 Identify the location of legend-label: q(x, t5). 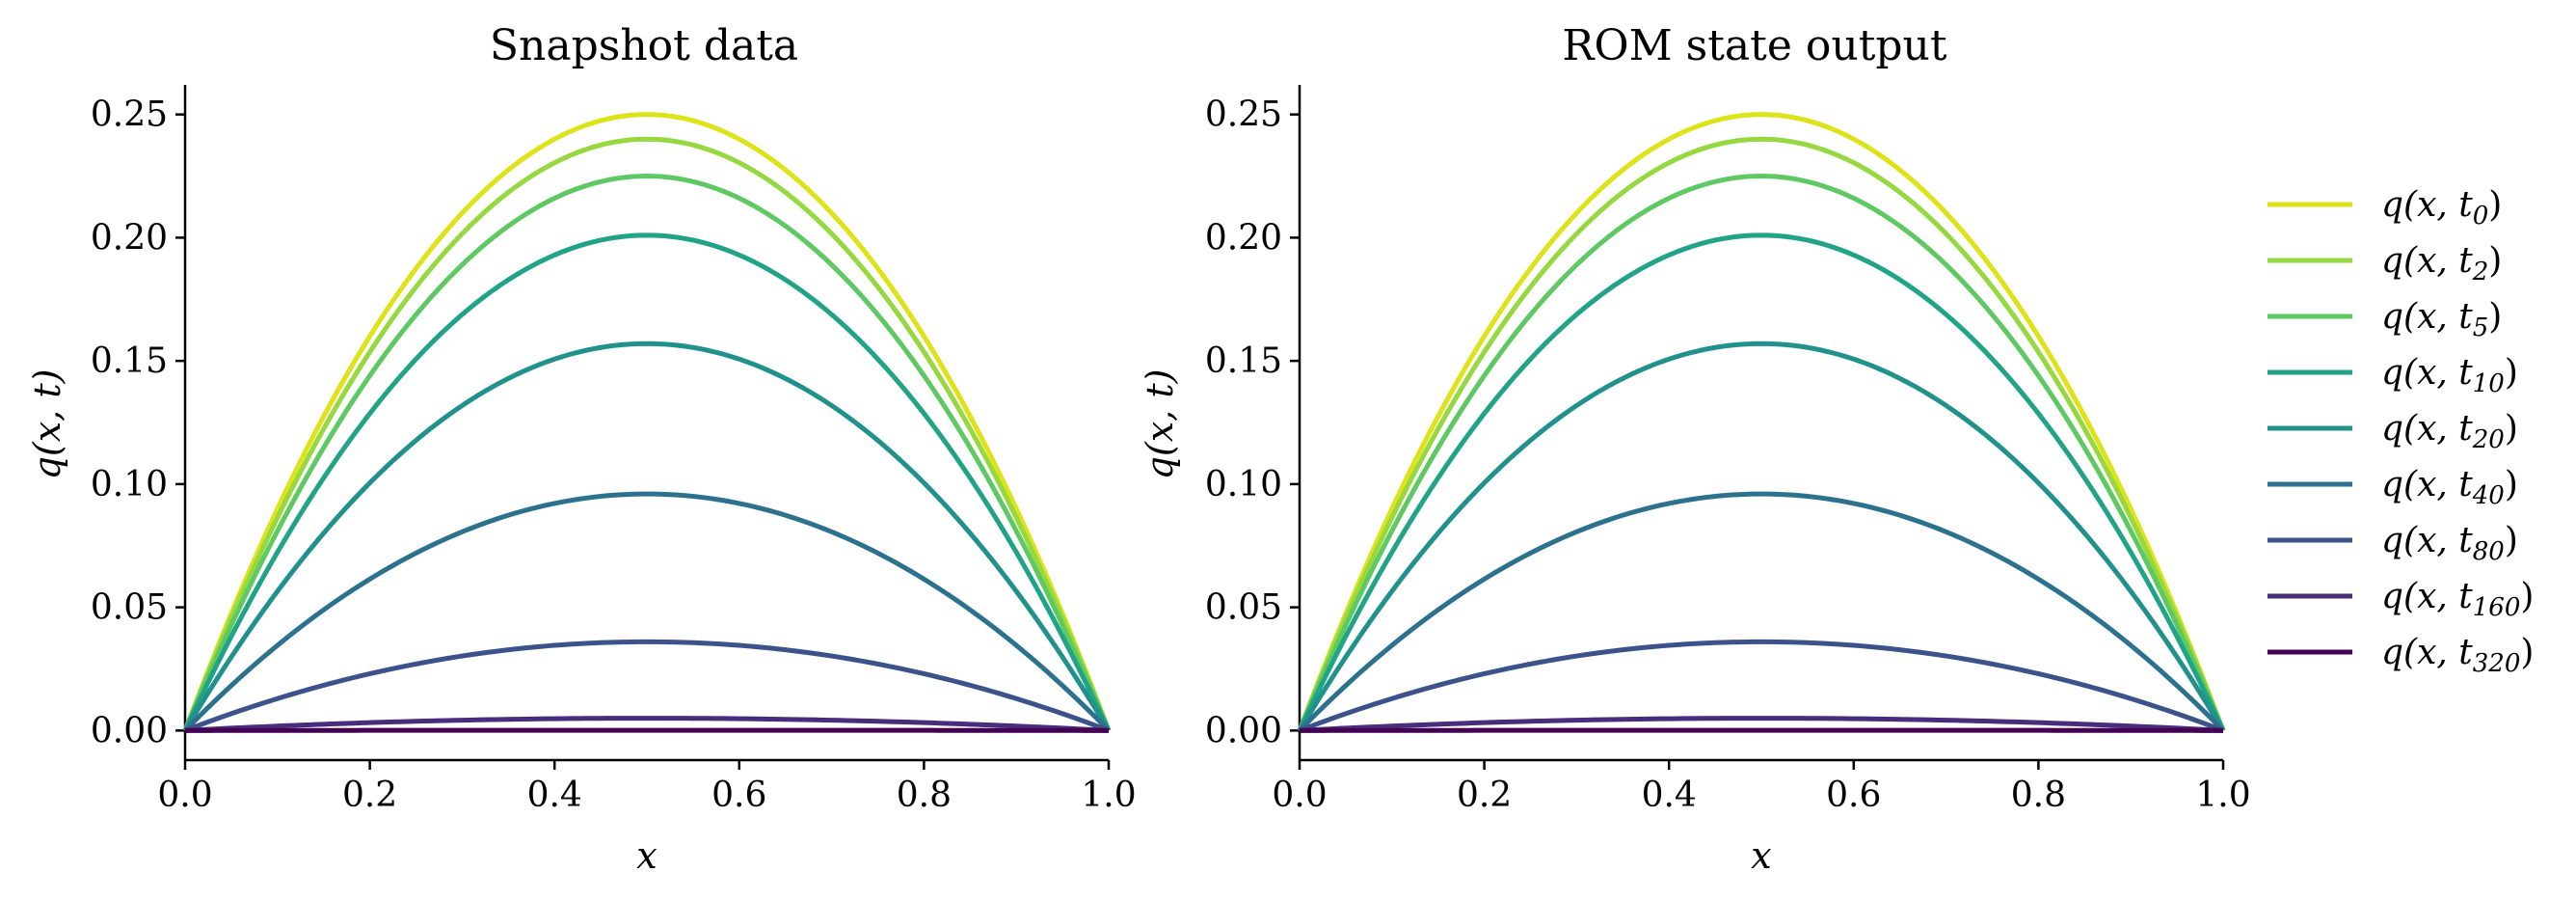
(2441, 319).